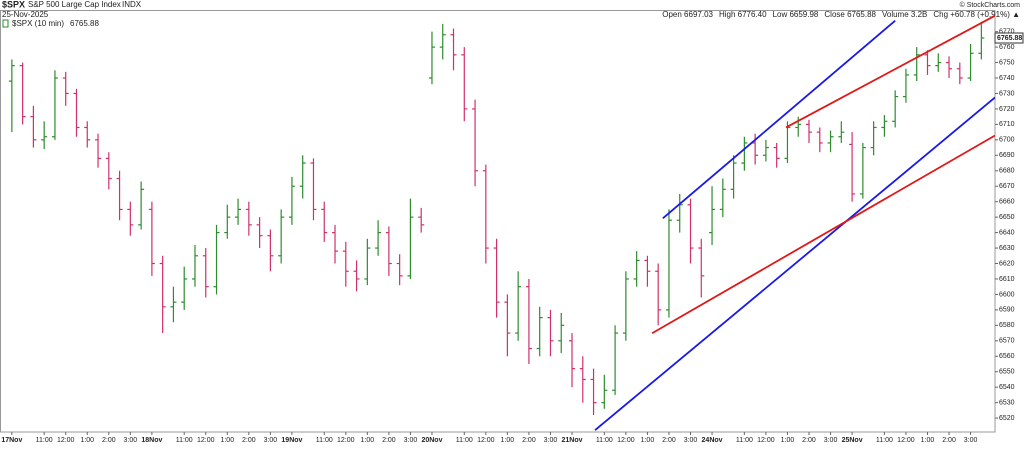 This screenshot has height=451, width=1024. I want to click on x-tick-label: 19Nov, so click(291, 440).